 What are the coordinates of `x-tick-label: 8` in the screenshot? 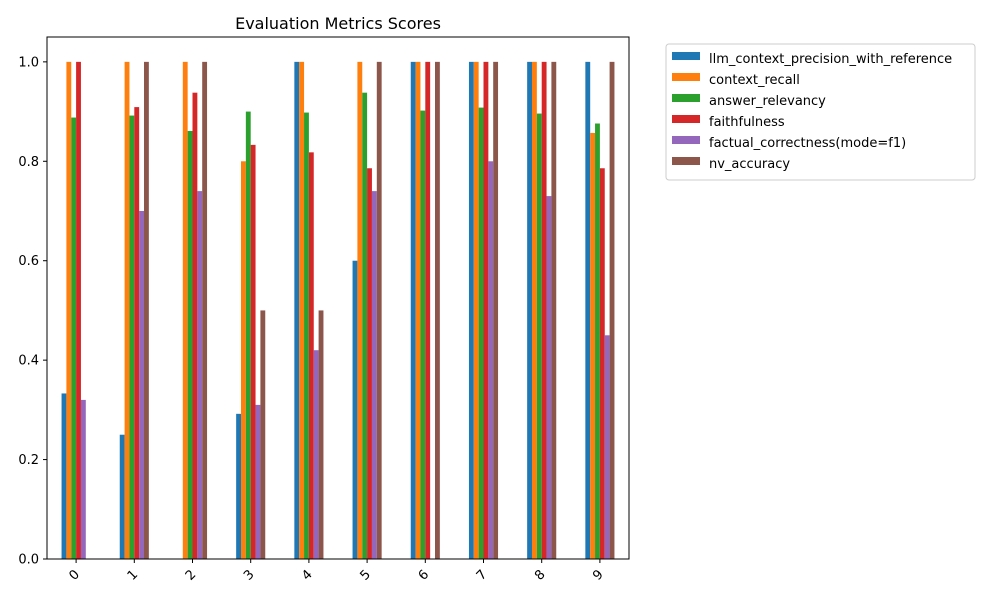 It's located at (540, 575).